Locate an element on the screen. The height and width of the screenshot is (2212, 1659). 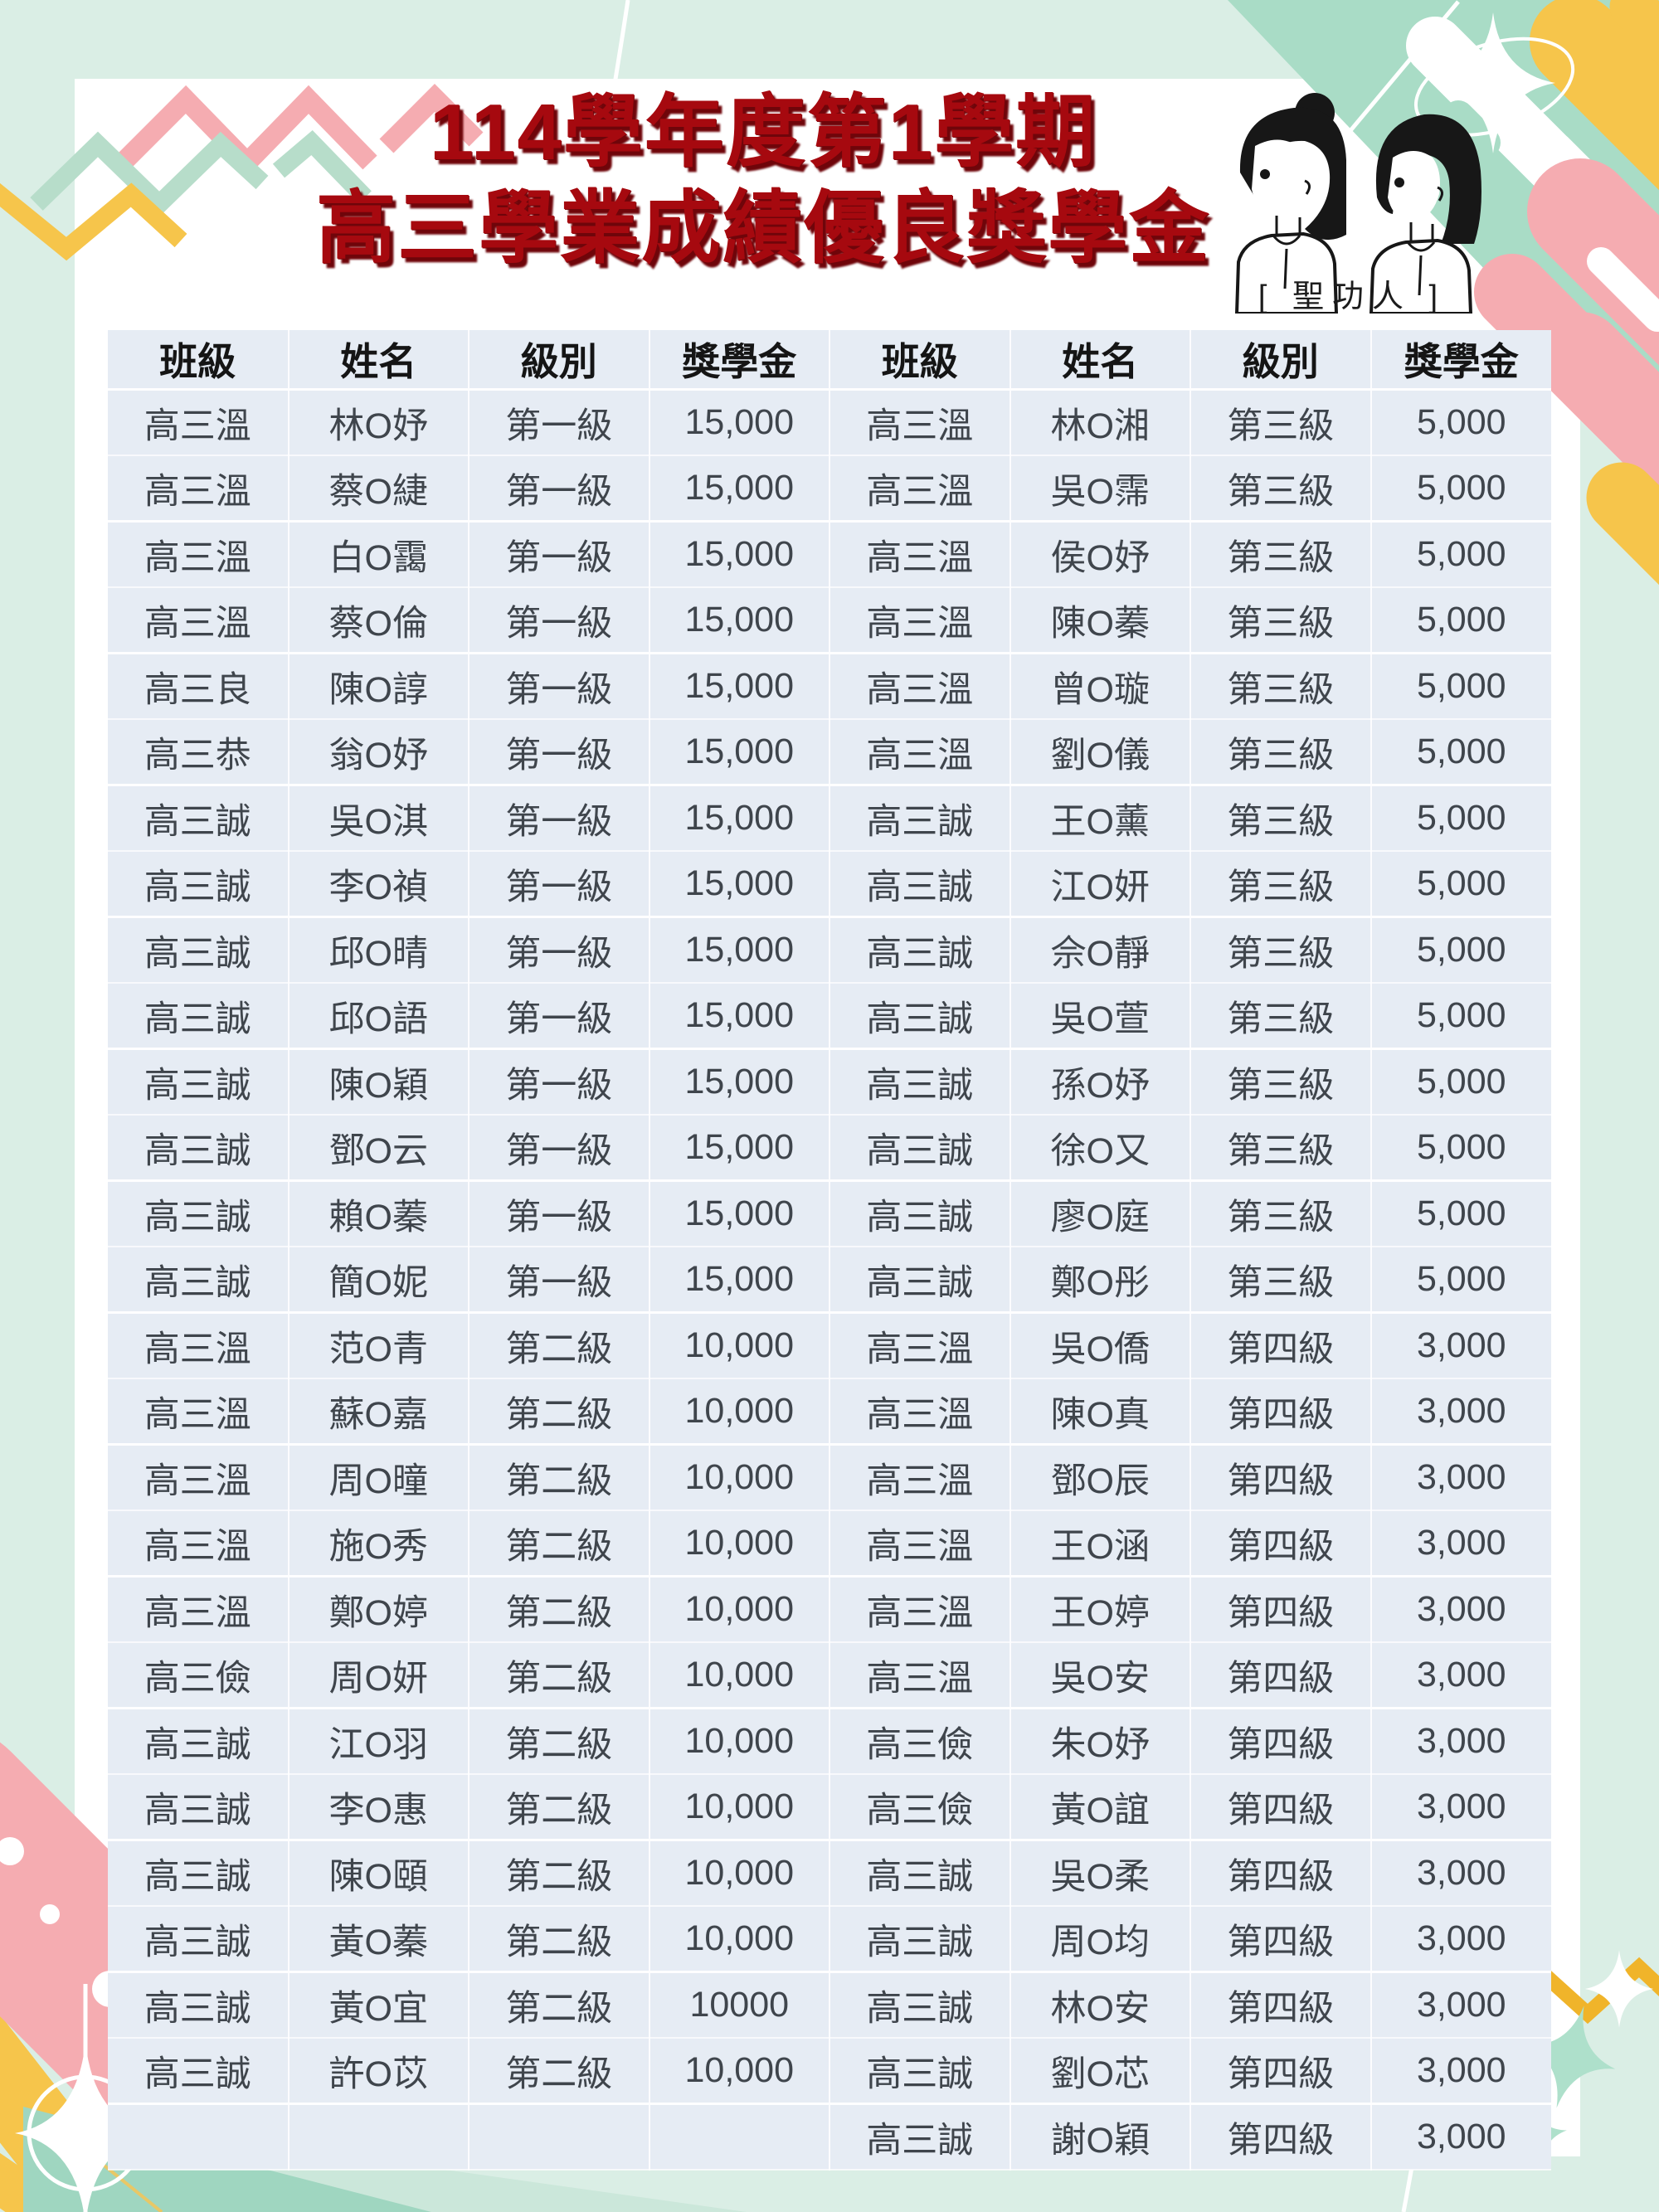
cell-name: 徐O又 is located at coordinates (1100, 1148).